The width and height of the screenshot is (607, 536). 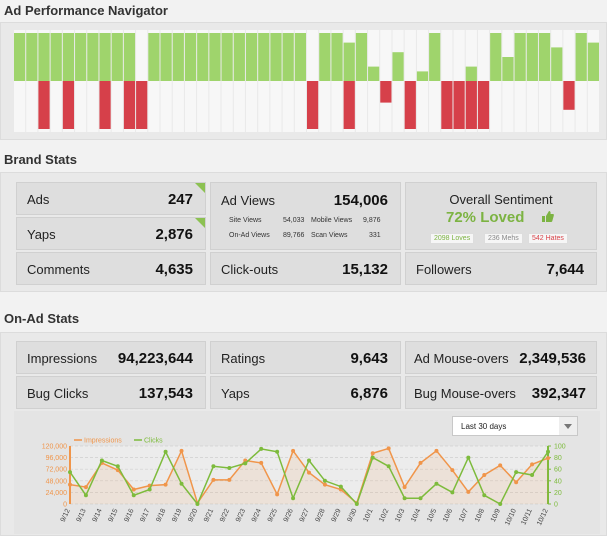 What do you see at coordinates (321, 515) in the screenshot?
I see `x-tick-label: 9/28` at bounding box center [321, 515].